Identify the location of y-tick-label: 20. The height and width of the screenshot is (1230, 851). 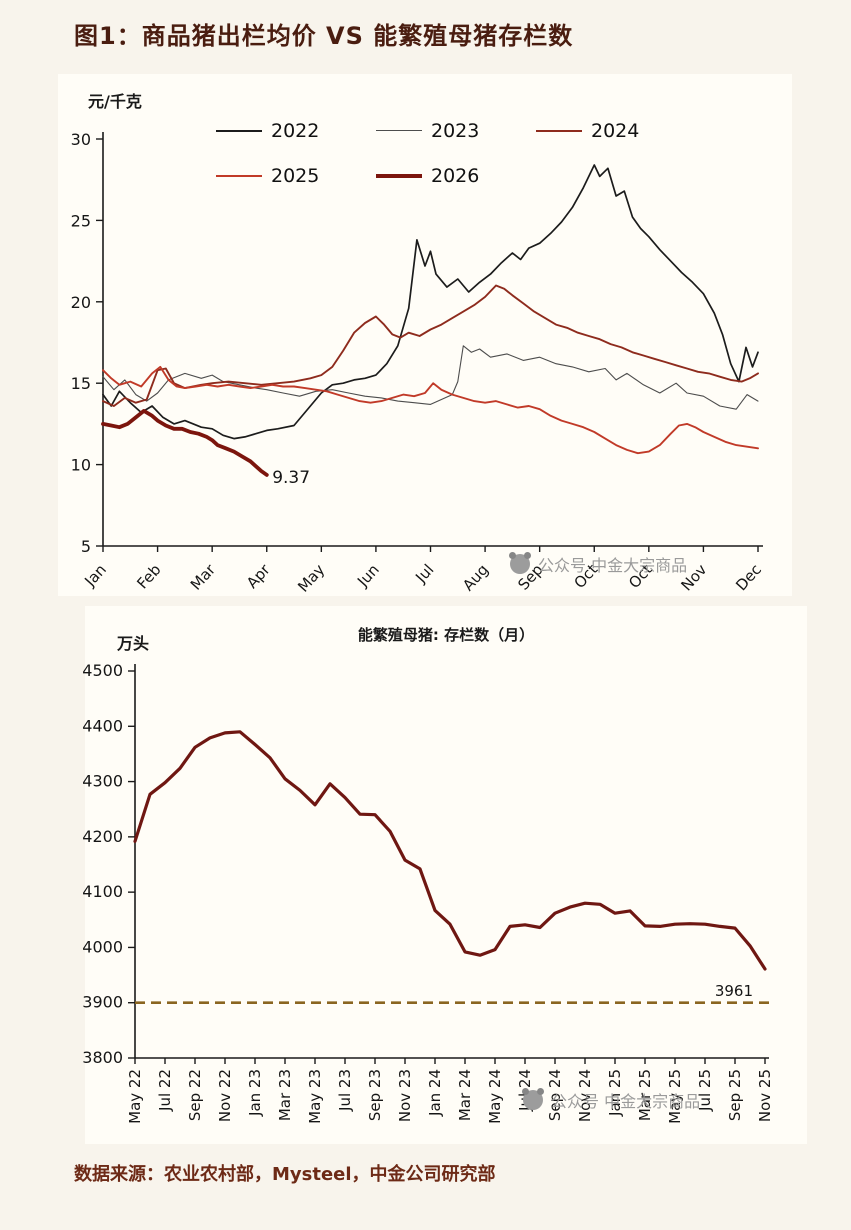
(81, 302).